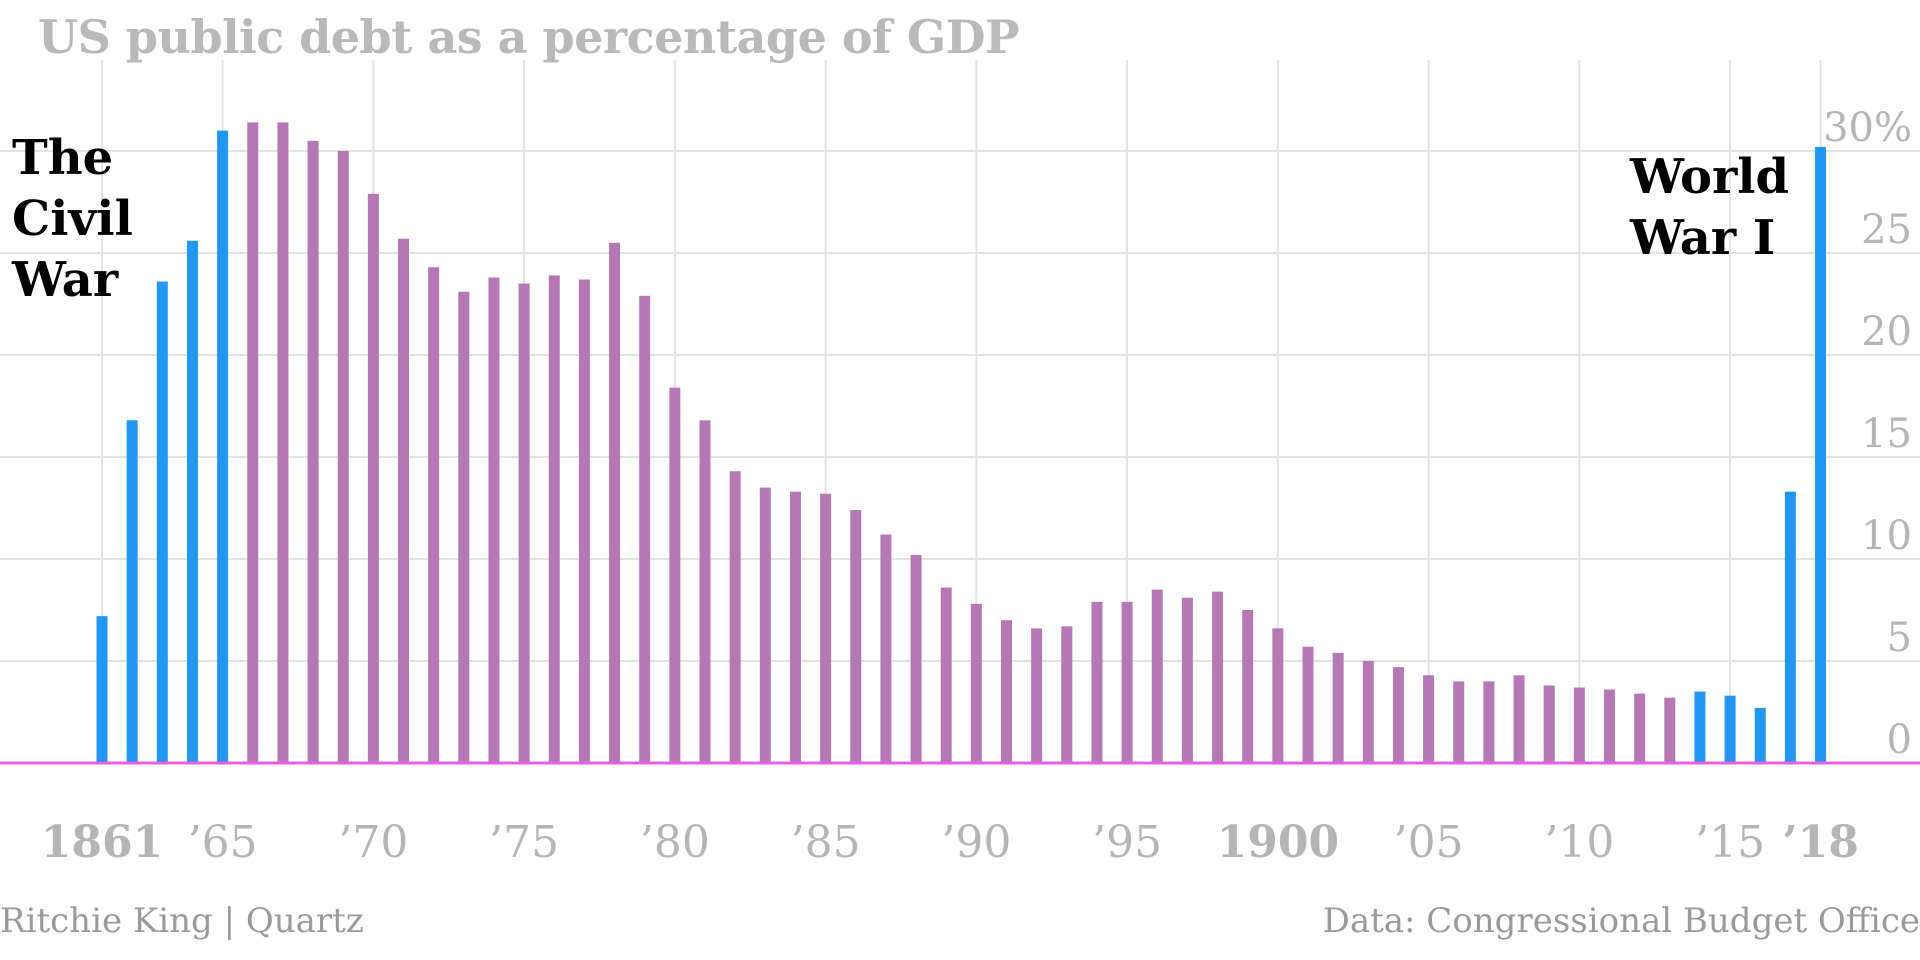 The height and width of the screenshot is (960, 1920). What do you see at coordinates (1549, 724) in the screenshot?
I see `bar-1909` at bounding box center [1549, 724].